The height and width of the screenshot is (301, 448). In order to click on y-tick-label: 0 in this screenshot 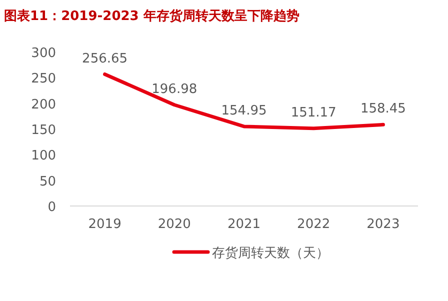, I will do `click(52, 207)`.